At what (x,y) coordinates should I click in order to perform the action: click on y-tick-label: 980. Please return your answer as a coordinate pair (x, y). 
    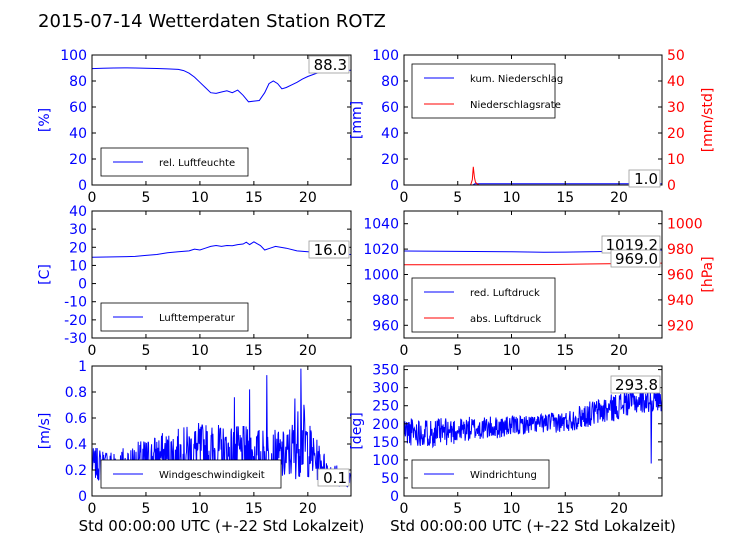
    Looking at the image, I should click on (385, 301).